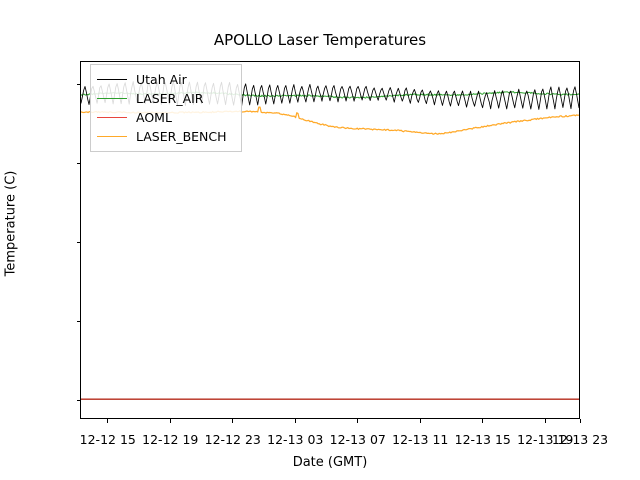 This screenshot has width=640, height=480. What do you see at coordinates (580, 439) in the screenshot?
I see `x-tick-label: 12-13 23` at bounding box center [580, 439].